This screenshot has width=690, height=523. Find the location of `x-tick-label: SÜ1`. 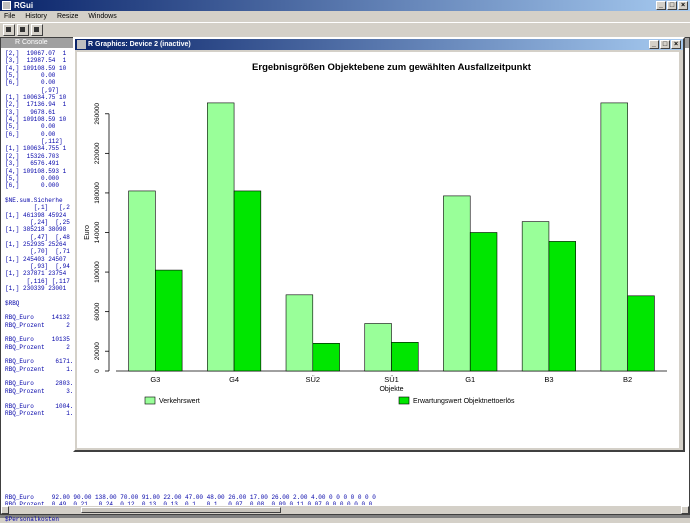

x-tick-label: SÜ1 is located at coordinates (391, 379).